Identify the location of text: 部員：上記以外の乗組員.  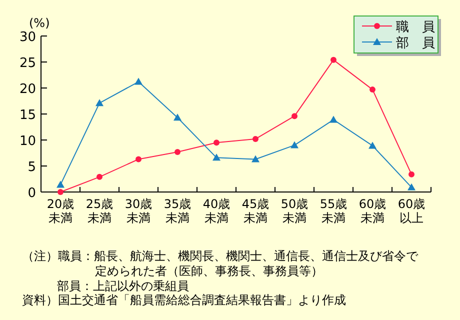
(123, 286).